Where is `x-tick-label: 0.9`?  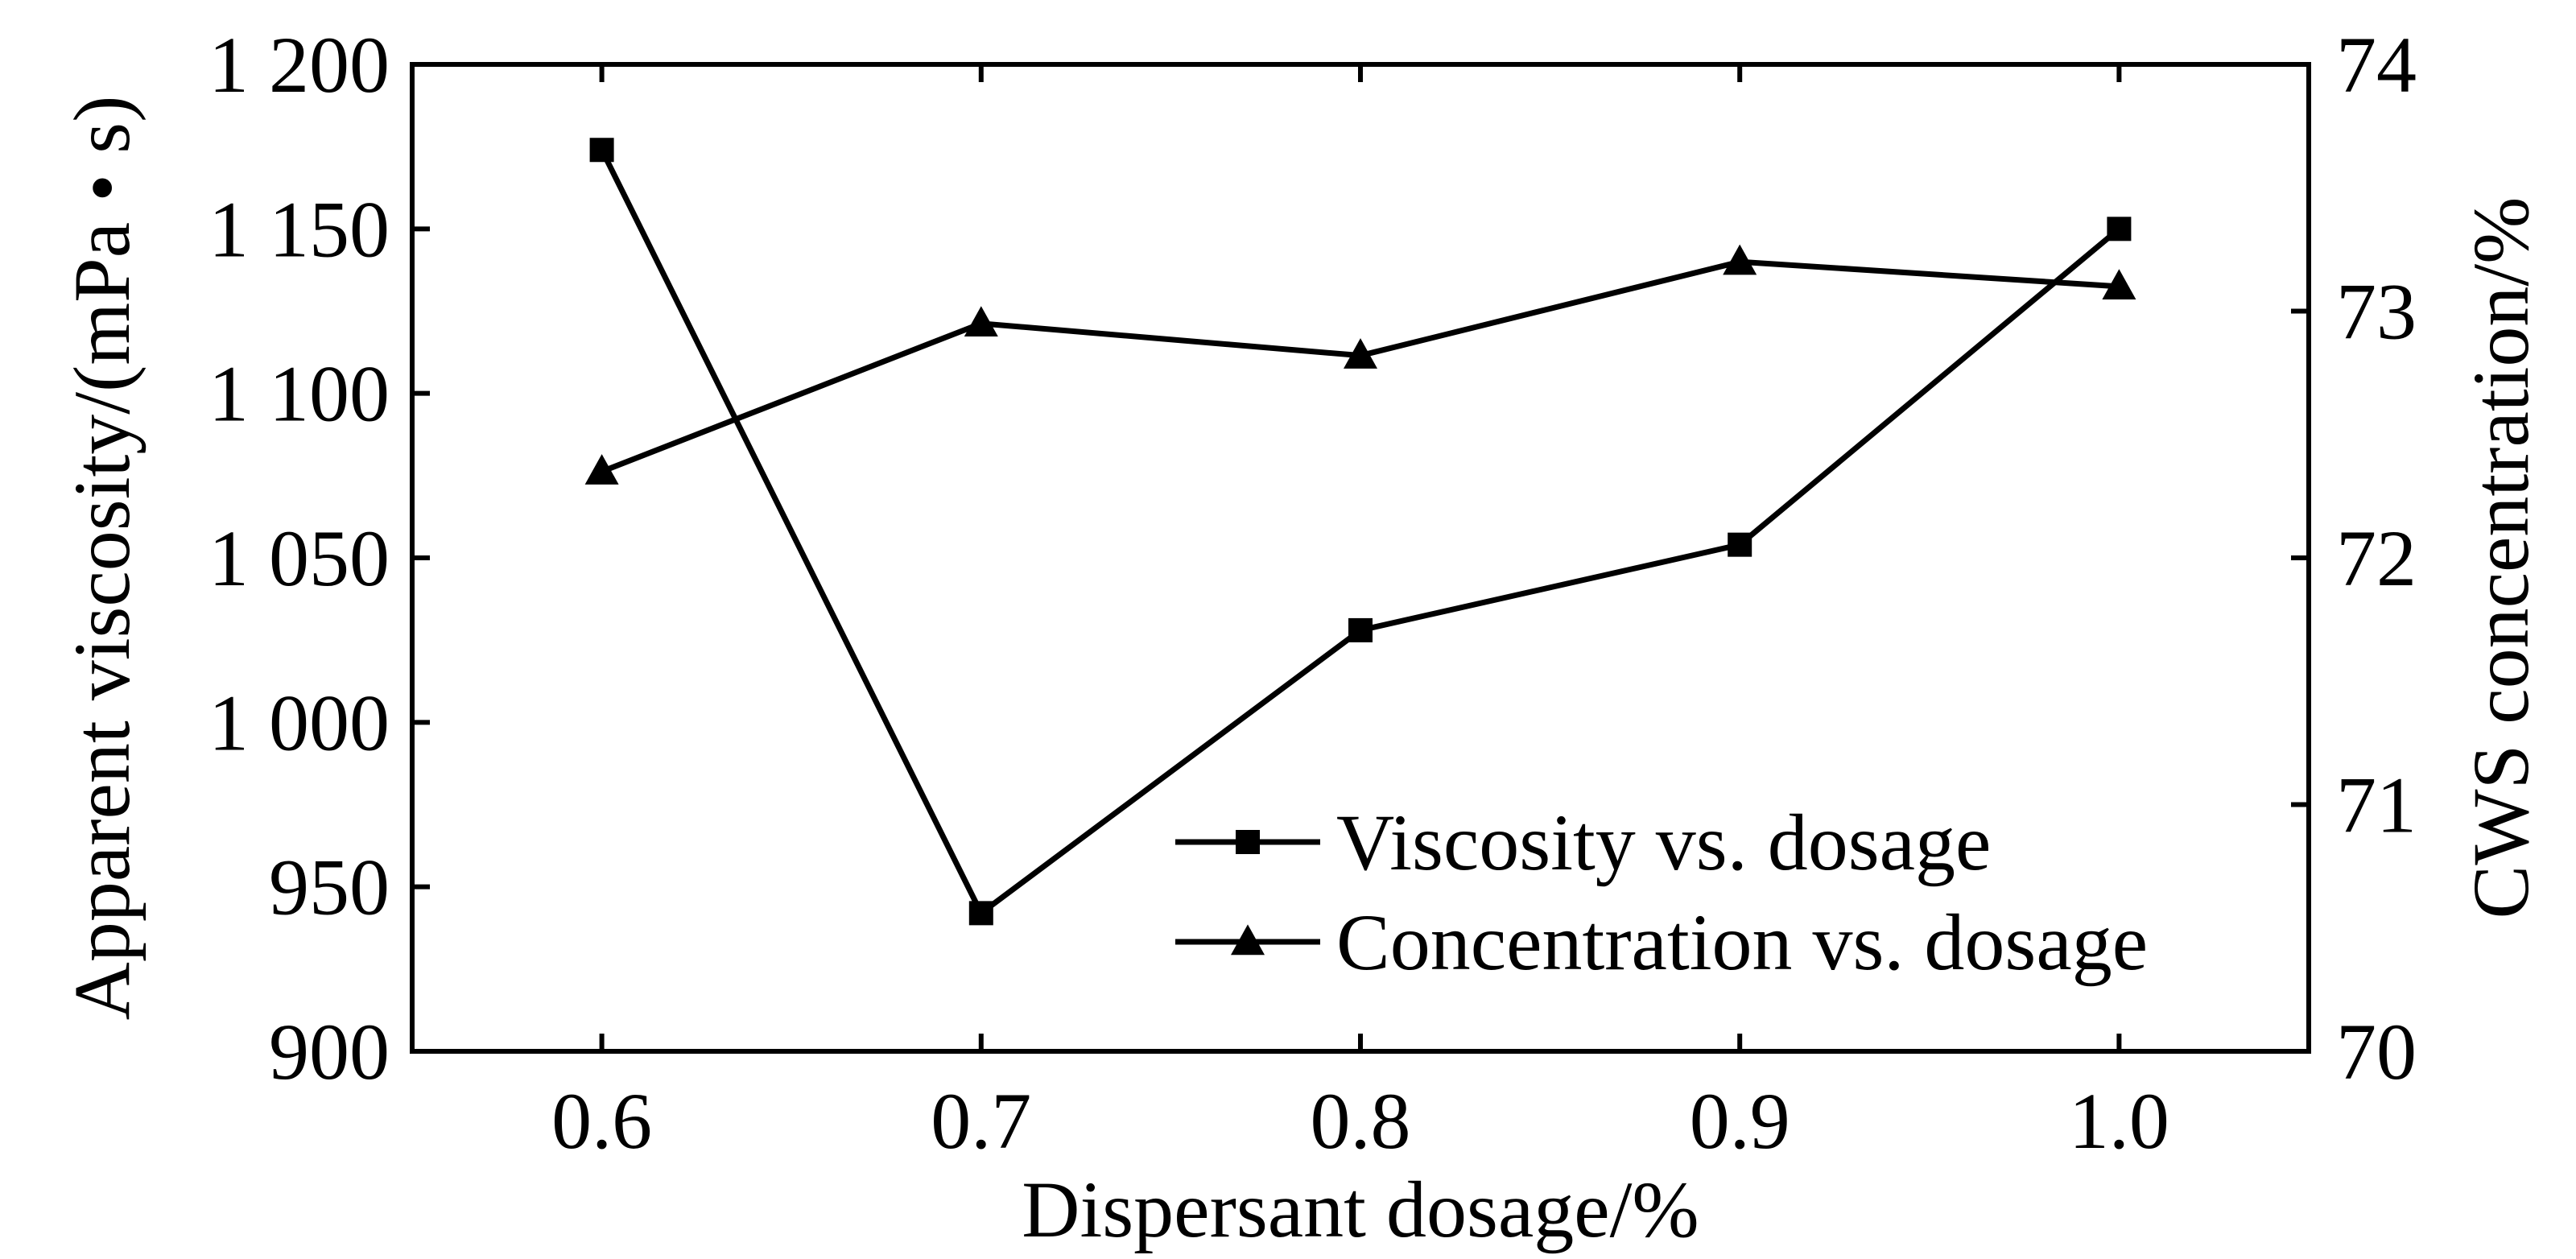
x-tick-label: 0.9 is located at coordinates (1740, 1121).